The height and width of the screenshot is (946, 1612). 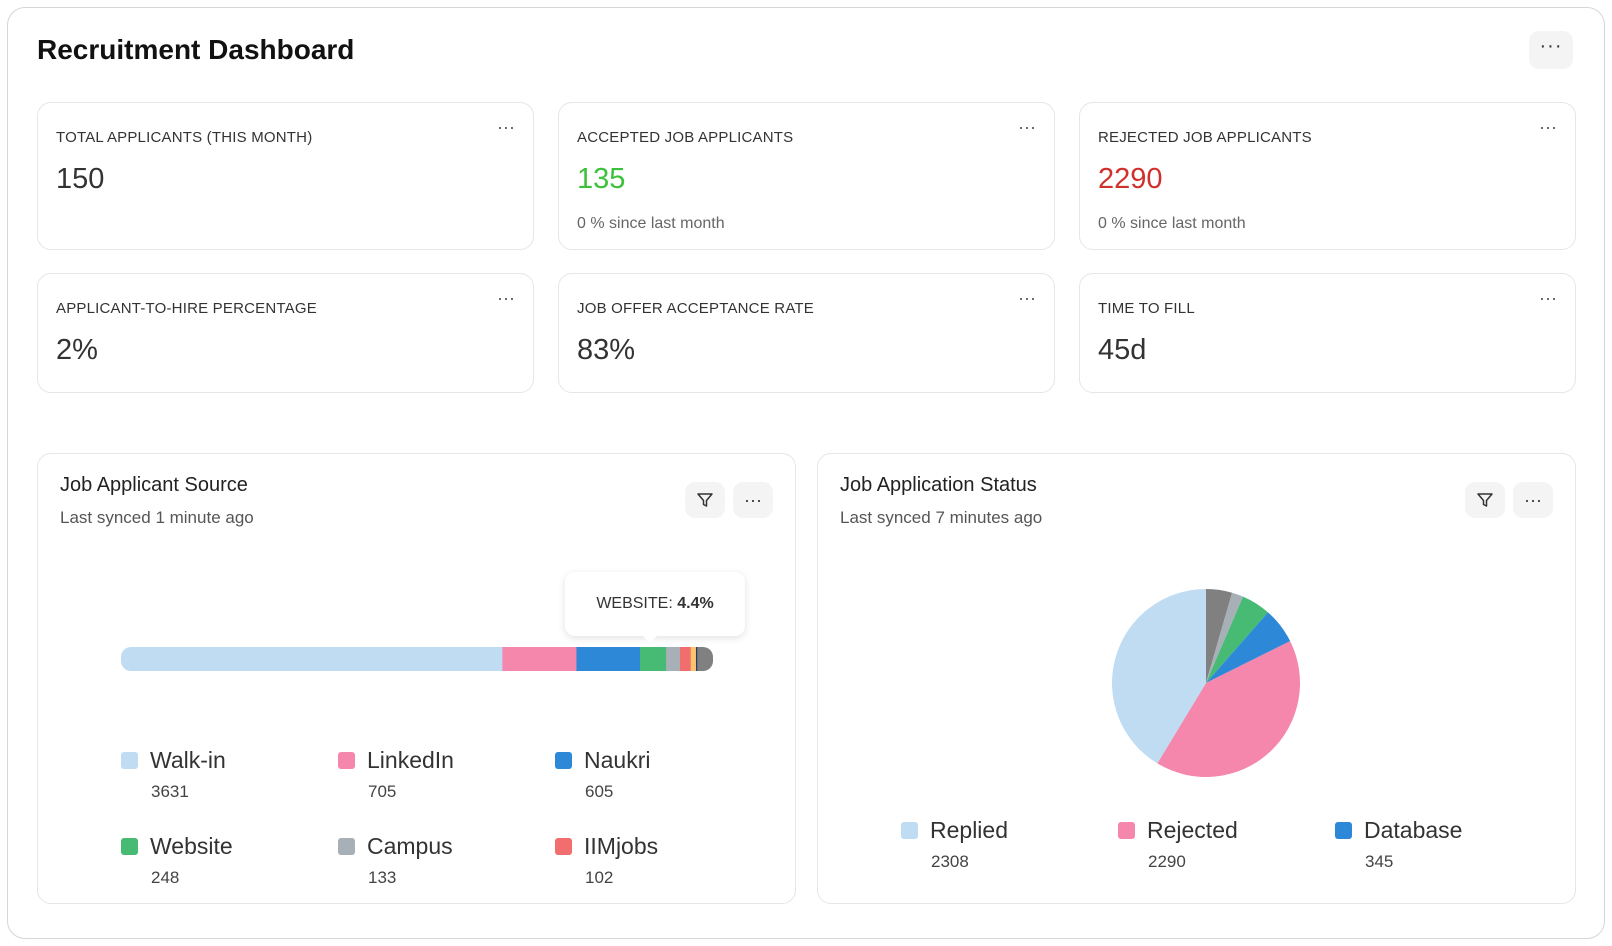 What do you see at coordinates (539, 659) in the screenshot?
I see `bar-segment-linkedin` at bounding box center [539, 659].